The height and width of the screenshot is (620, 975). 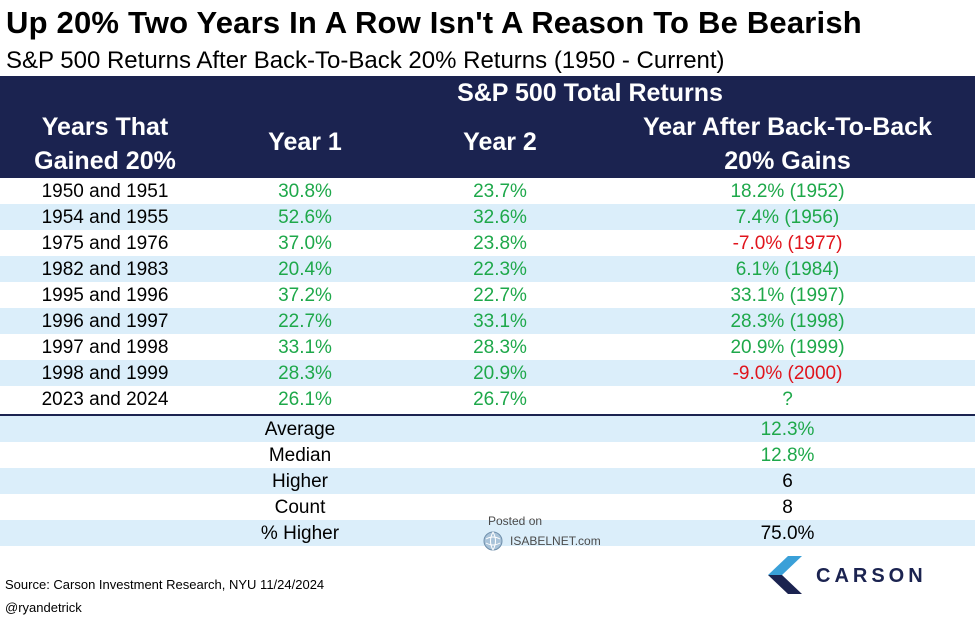 What do you see at coordinates (787, 507) in the screenshot?
I see `summary-value: 8` at bounding box center [787, 507].